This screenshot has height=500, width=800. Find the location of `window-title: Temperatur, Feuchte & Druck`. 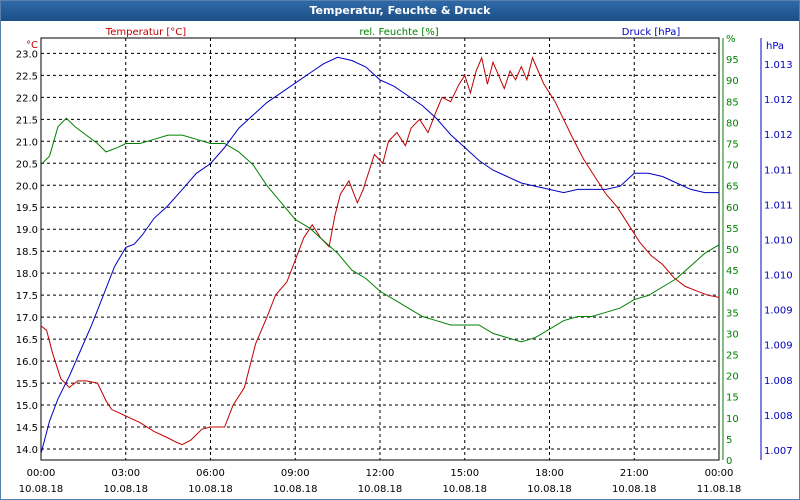

window-title: Temperatur, Feuchte & Druck is located at coordinates (400, 11).